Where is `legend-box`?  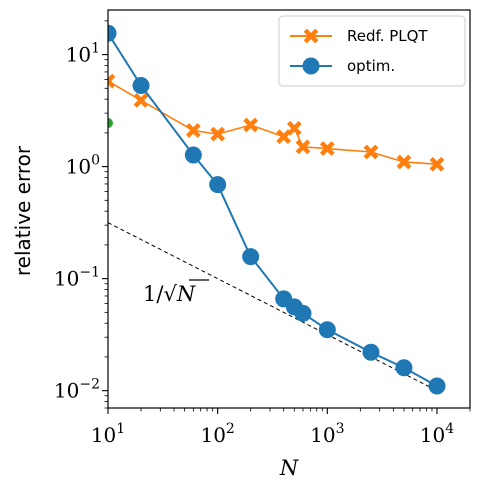
legend-box is located at coordinates (372, 51).